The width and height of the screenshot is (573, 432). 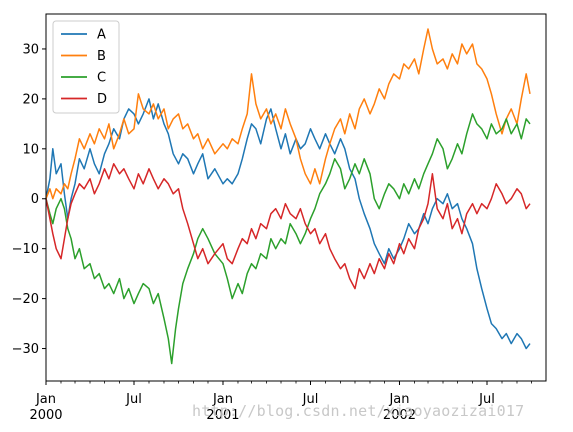 I want to click on y-tick-label: −20, so click(x=25, y=299).